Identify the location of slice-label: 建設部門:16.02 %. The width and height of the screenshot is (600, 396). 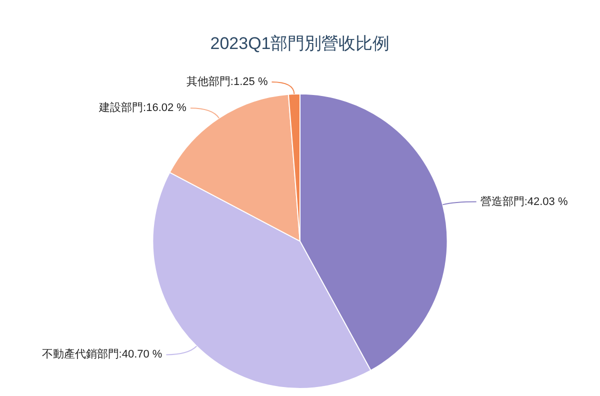
(142, 107).